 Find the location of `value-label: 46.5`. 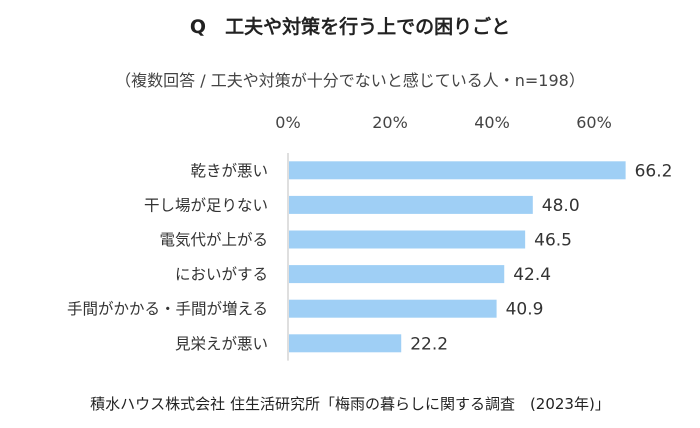

value-label: 46.5 is located at coordinates (553, 241).